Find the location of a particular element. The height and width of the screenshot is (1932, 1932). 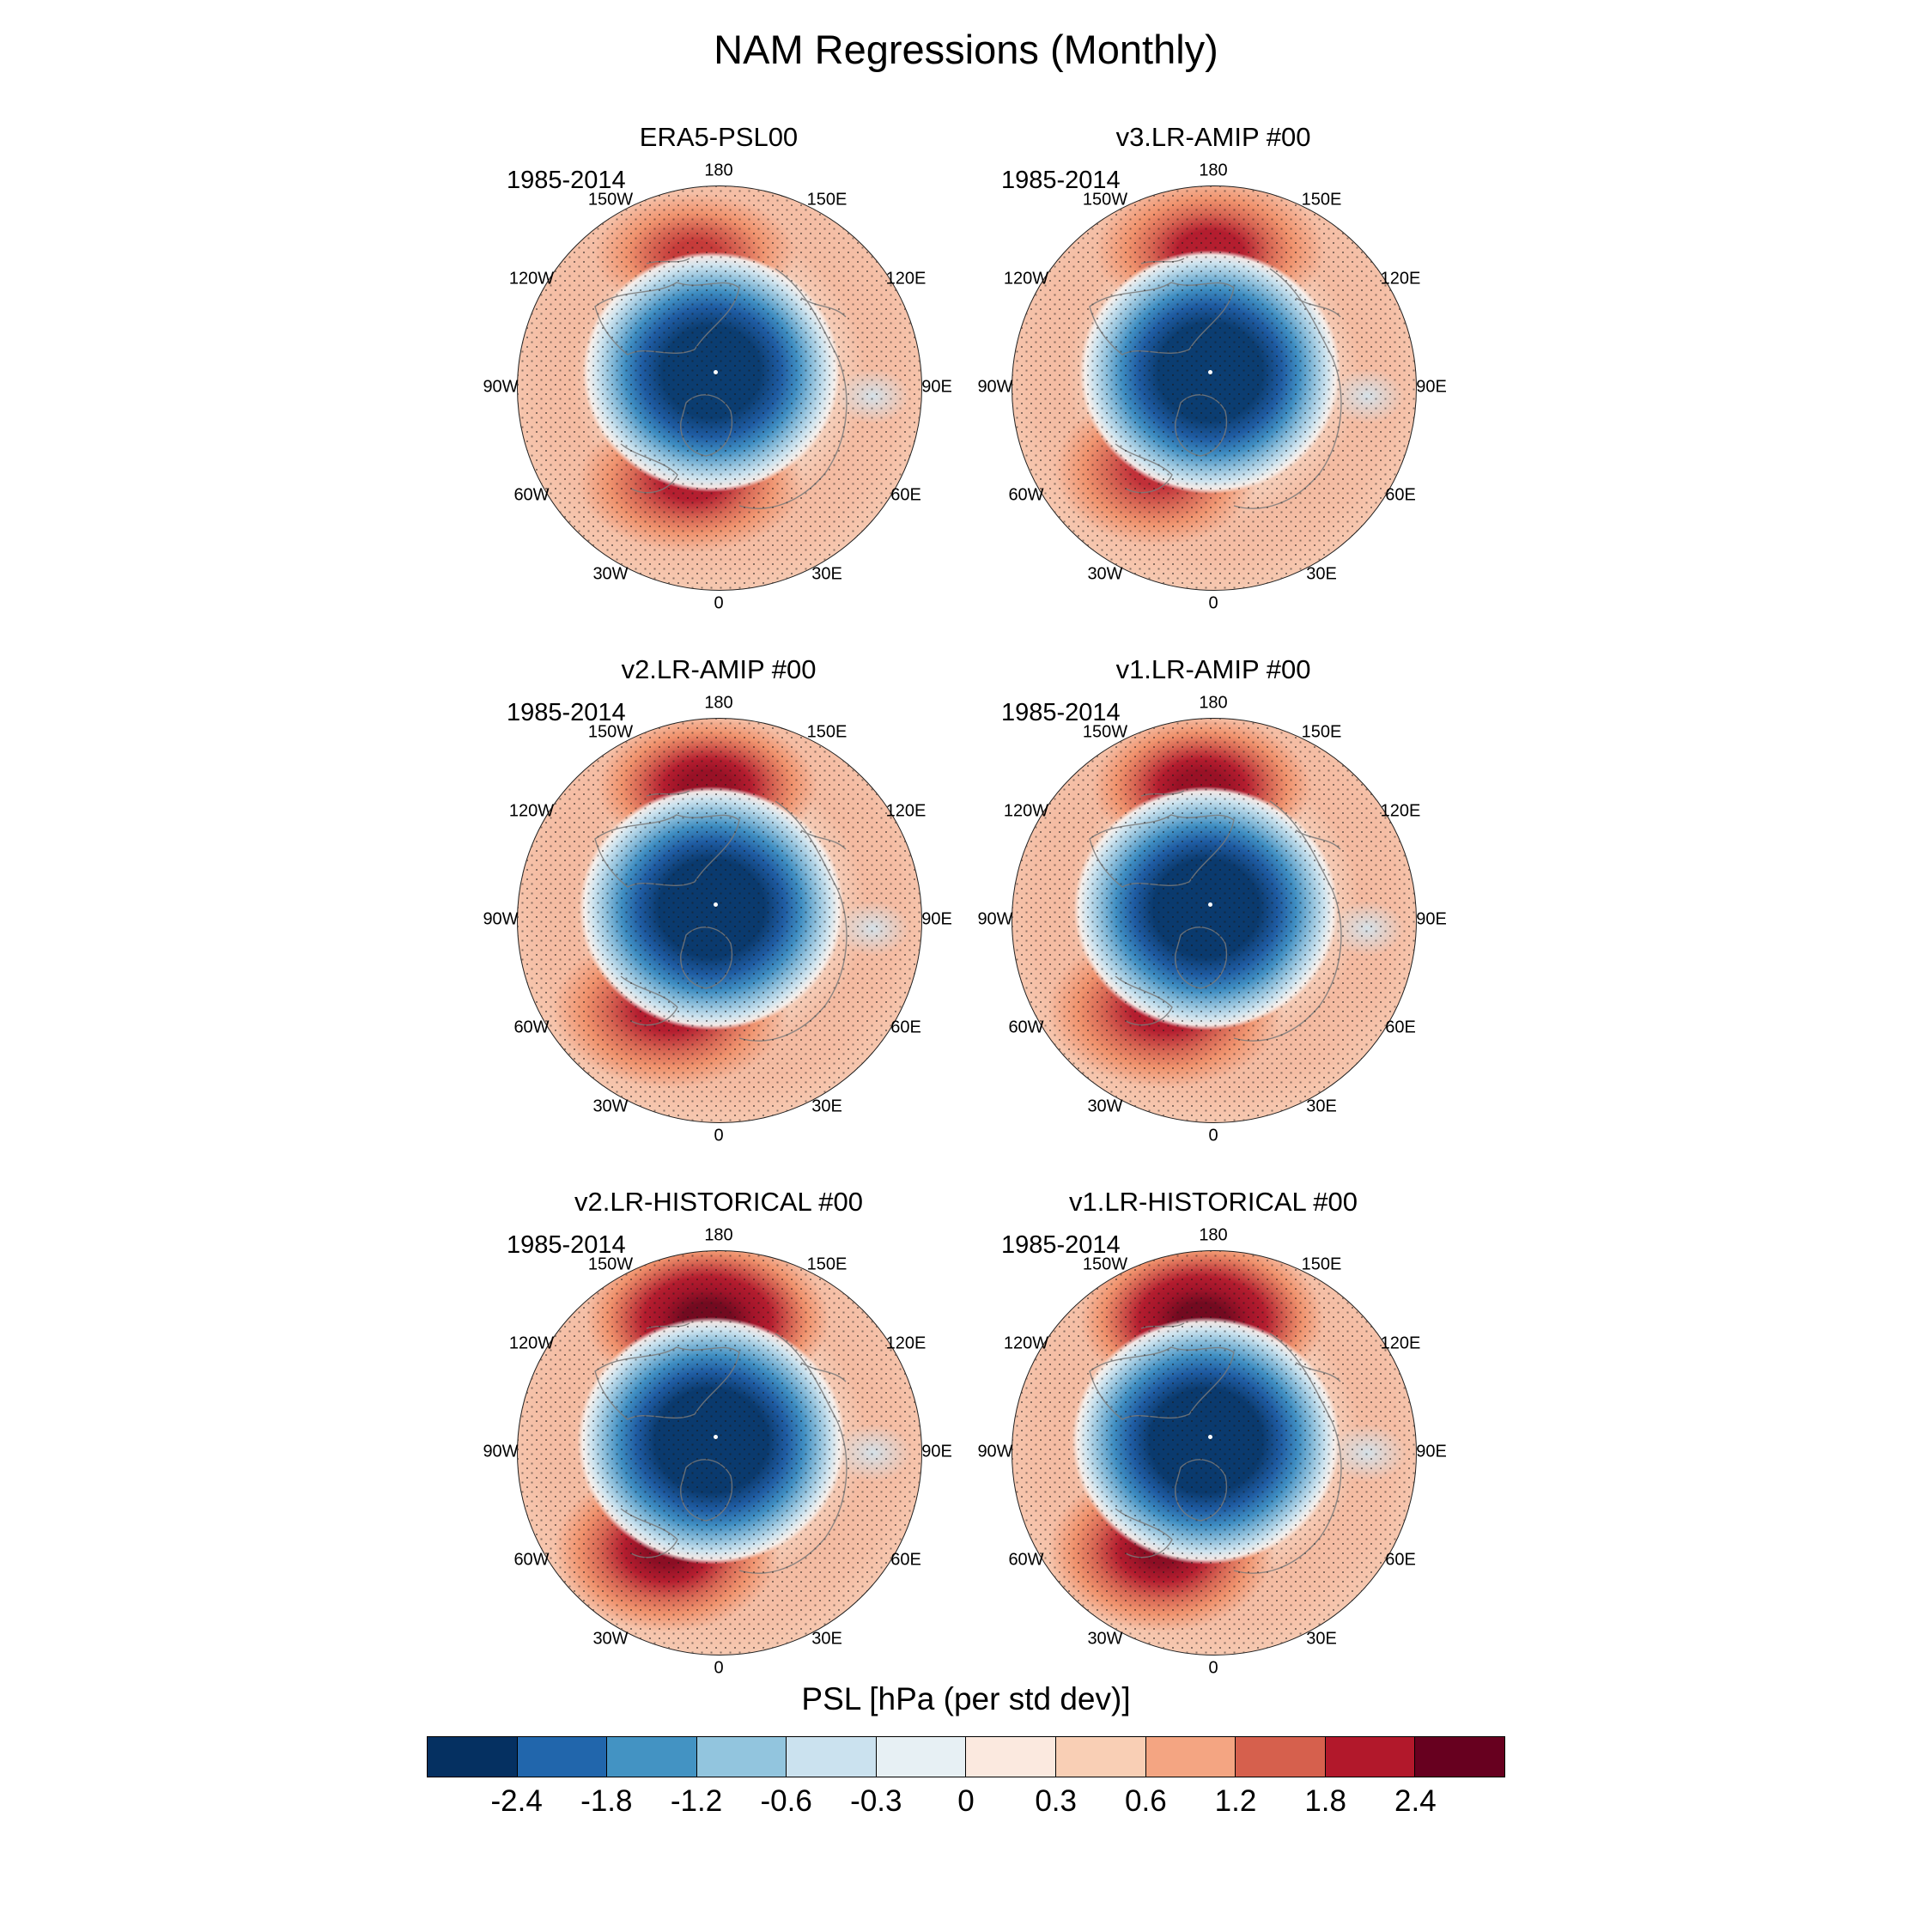

colorbar-tick-label: -1.2 is located at coordinates (696, 1801).